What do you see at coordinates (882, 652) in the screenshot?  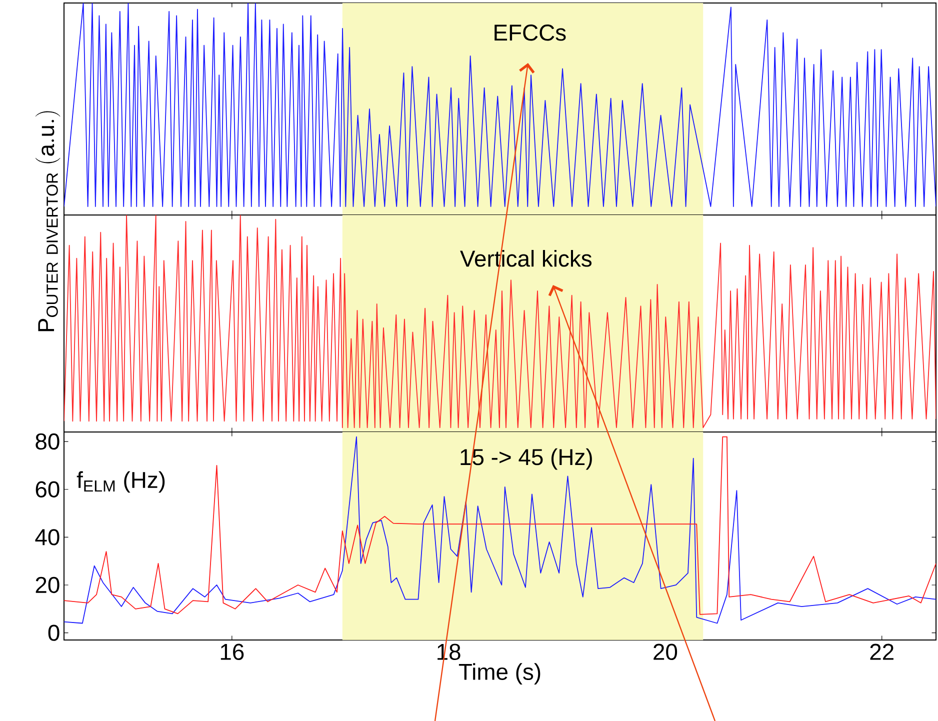 I see `x-tick-label: 22` at bounding box center [882, 652].